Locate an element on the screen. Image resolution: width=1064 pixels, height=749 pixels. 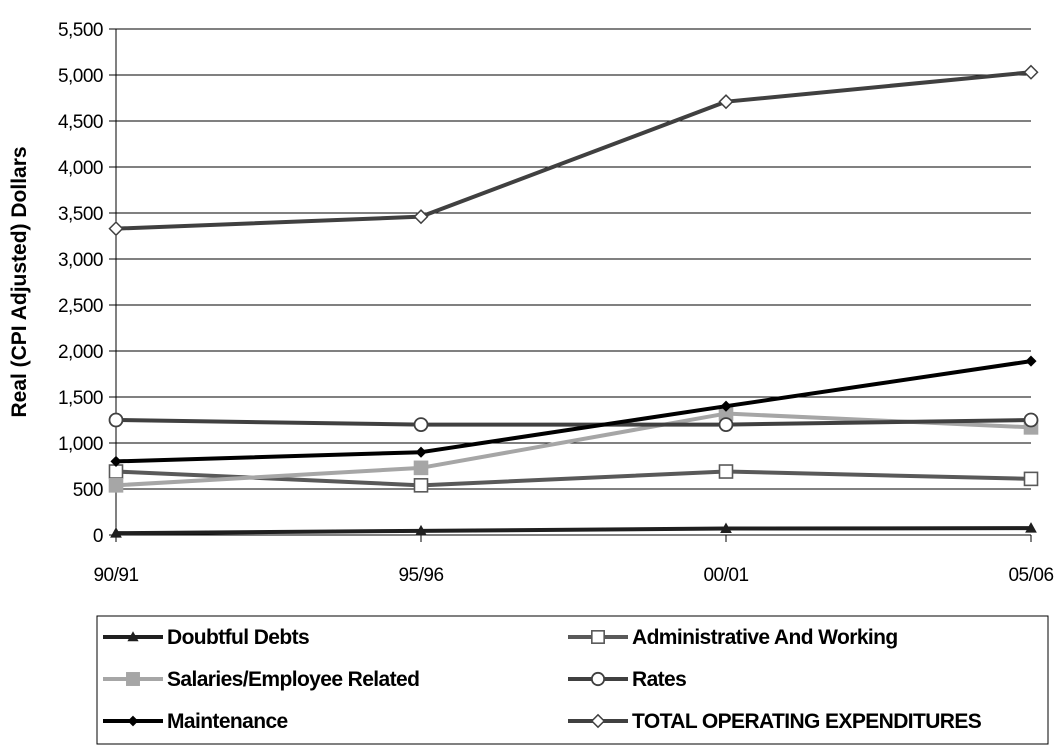
legend-item: Rates is located at coordinates (627, 679).